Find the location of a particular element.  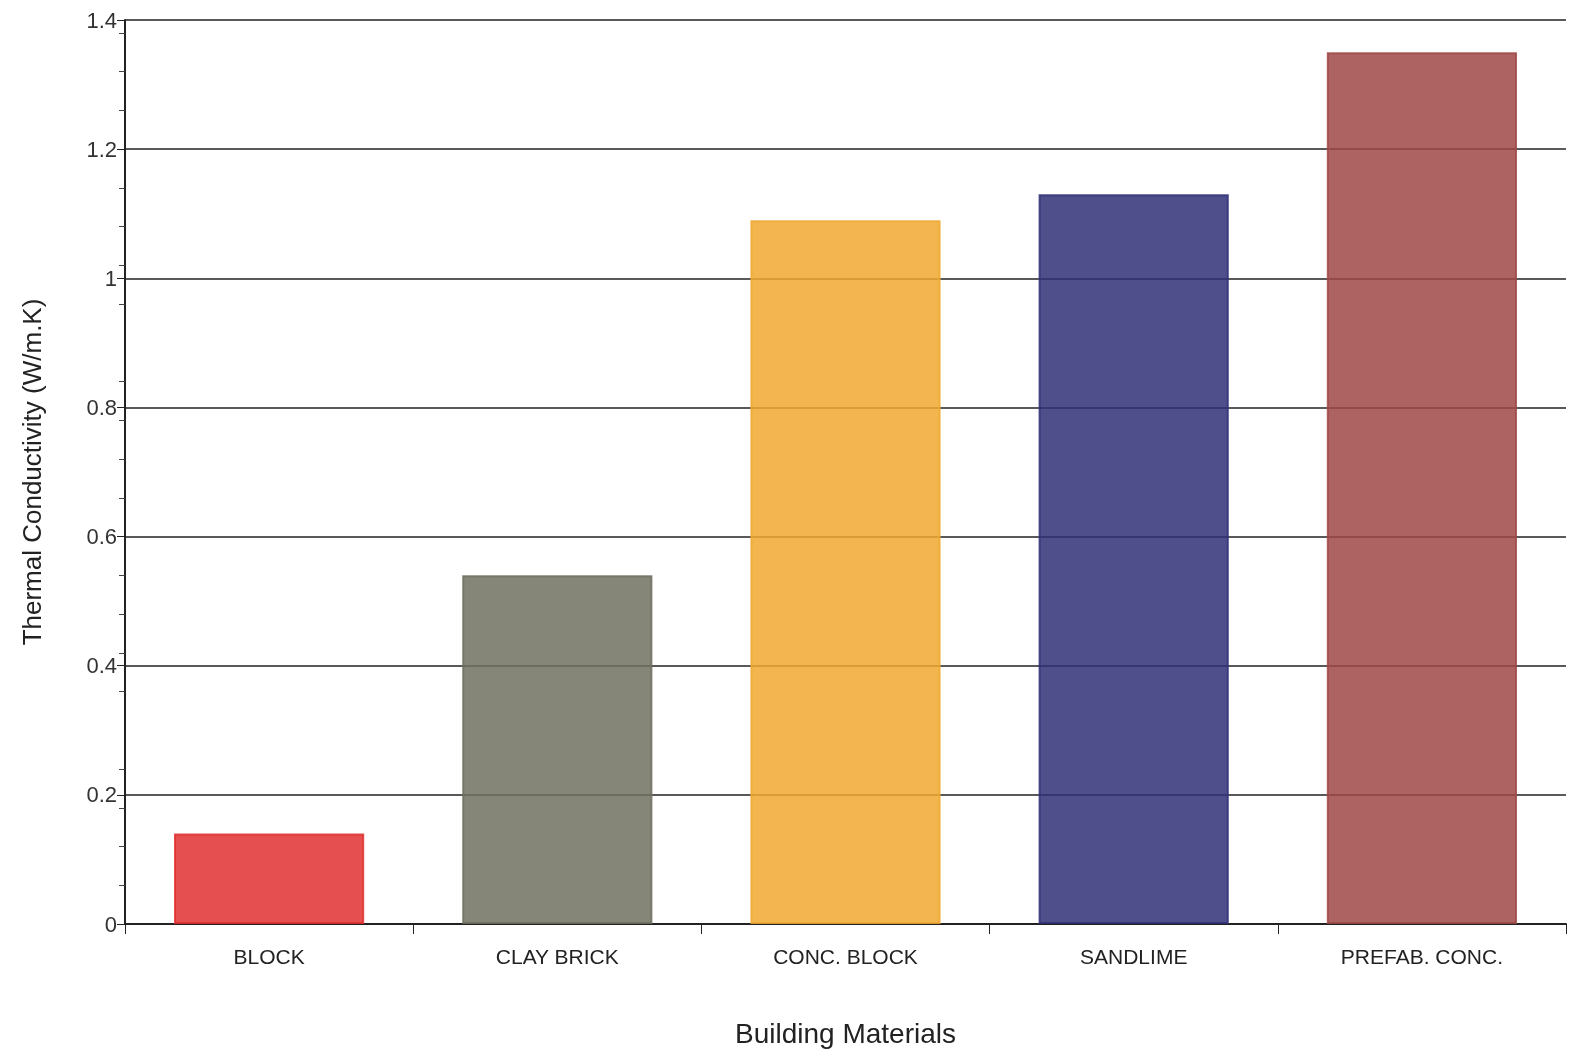

x-axis-title: Building Materials is located at coordinates (845, 1033).